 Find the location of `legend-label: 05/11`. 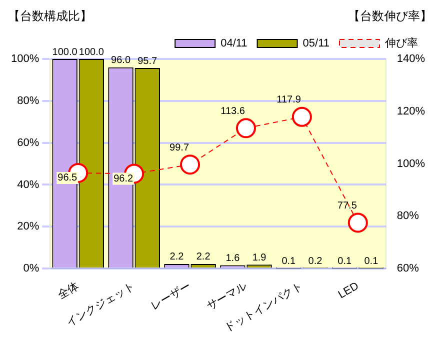

legend-label: 05/11 is located at coordinates (316, 44).